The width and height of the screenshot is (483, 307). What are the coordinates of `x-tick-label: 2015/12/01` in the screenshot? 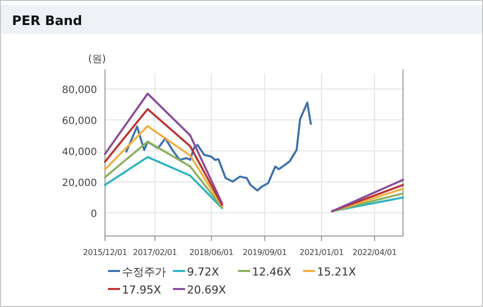 It's located at (105, 252).